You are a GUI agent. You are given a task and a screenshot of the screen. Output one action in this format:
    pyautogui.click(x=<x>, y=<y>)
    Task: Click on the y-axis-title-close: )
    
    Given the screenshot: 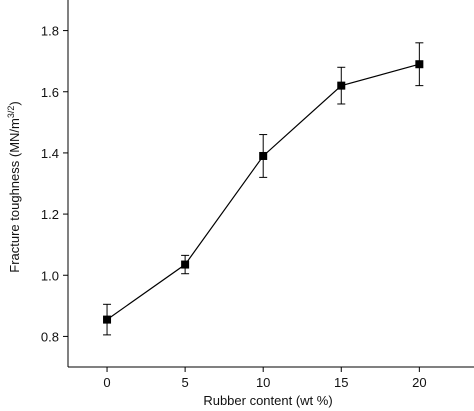 What is the action you would take?
    pyautogui.click(x=14, y=103)
    